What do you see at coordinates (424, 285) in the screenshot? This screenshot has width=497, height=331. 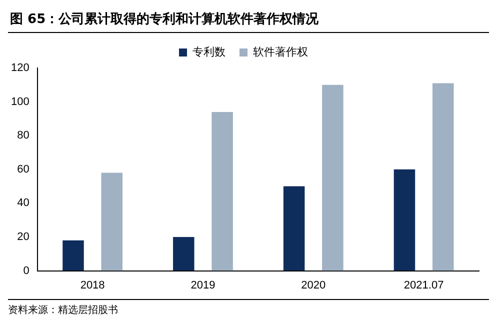 I see `x-tick-label: 2021.07` at bounding box center [424, 285].